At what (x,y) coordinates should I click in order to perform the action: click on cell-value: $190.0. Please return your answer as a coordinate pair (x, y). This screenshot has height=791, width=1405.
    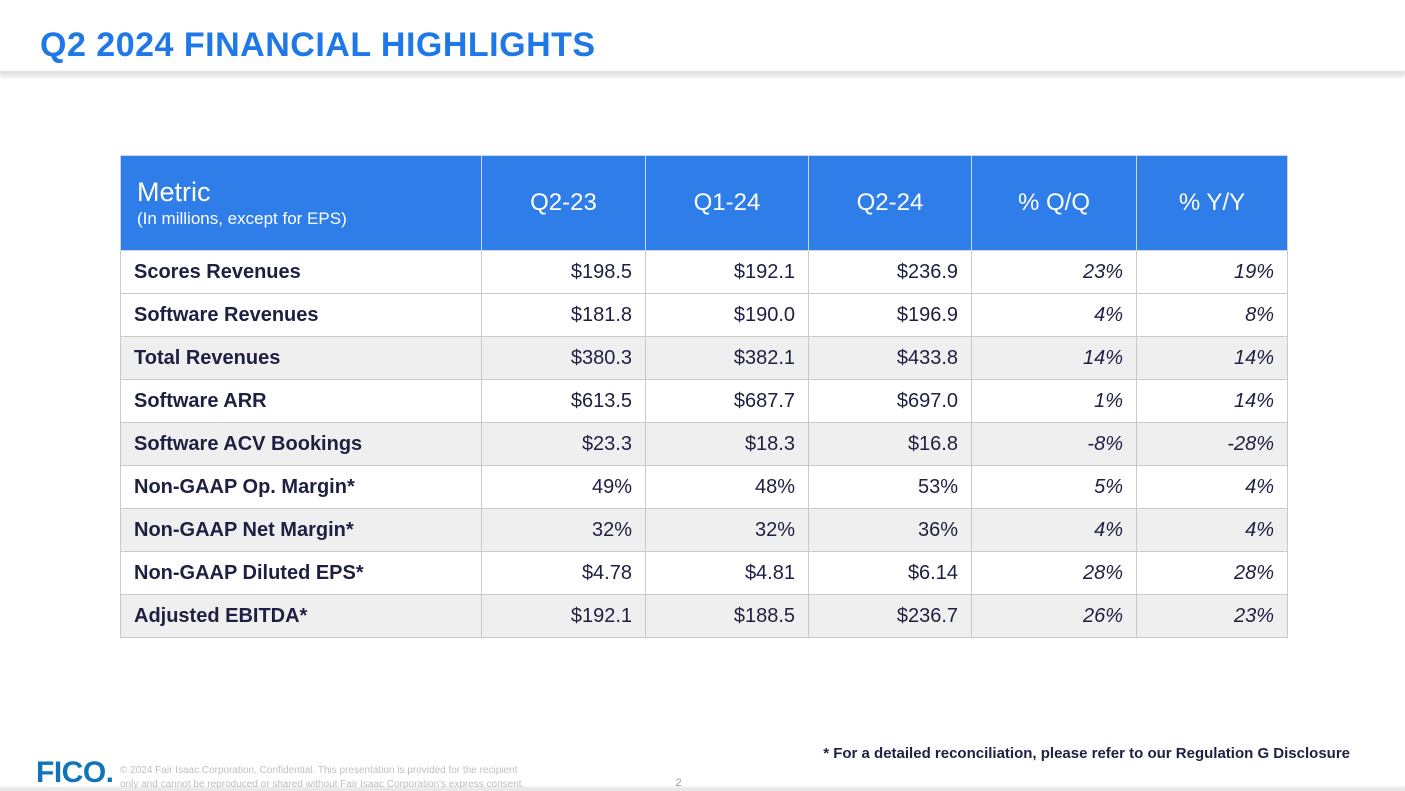
    Looking at the image, I should click on (727, 315).